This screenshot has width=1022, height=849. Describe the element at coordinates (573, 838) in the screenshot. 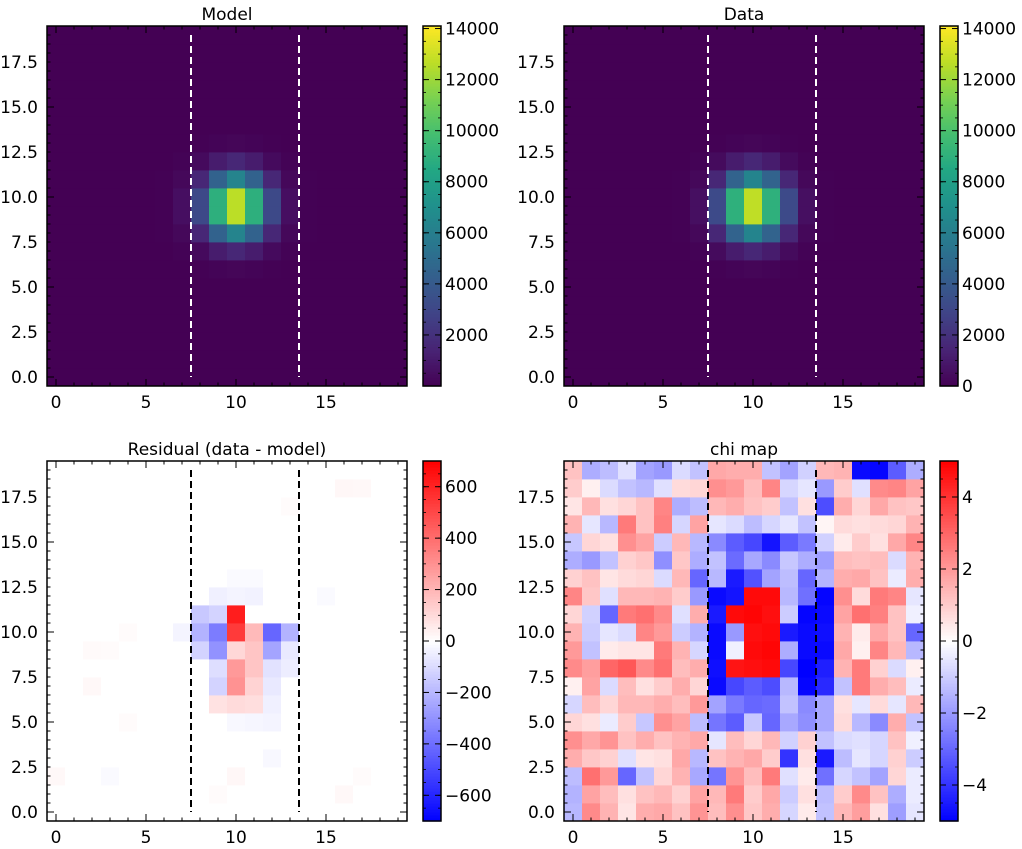

I see `x-tick-label: 0` at that location.